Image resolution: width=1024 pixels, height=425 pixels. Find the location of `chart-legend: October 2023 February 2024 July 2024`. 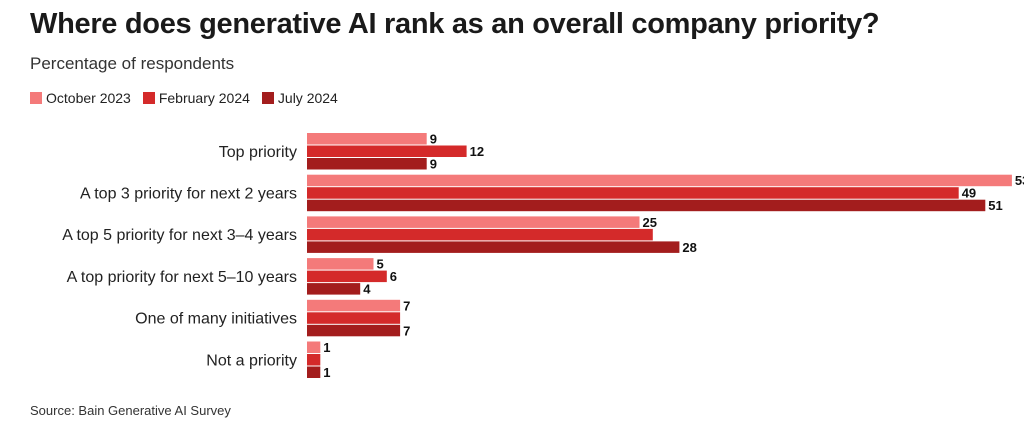

chart-legend: October 2023 February 2024 July 2024 is located at coordinates (184, 98).